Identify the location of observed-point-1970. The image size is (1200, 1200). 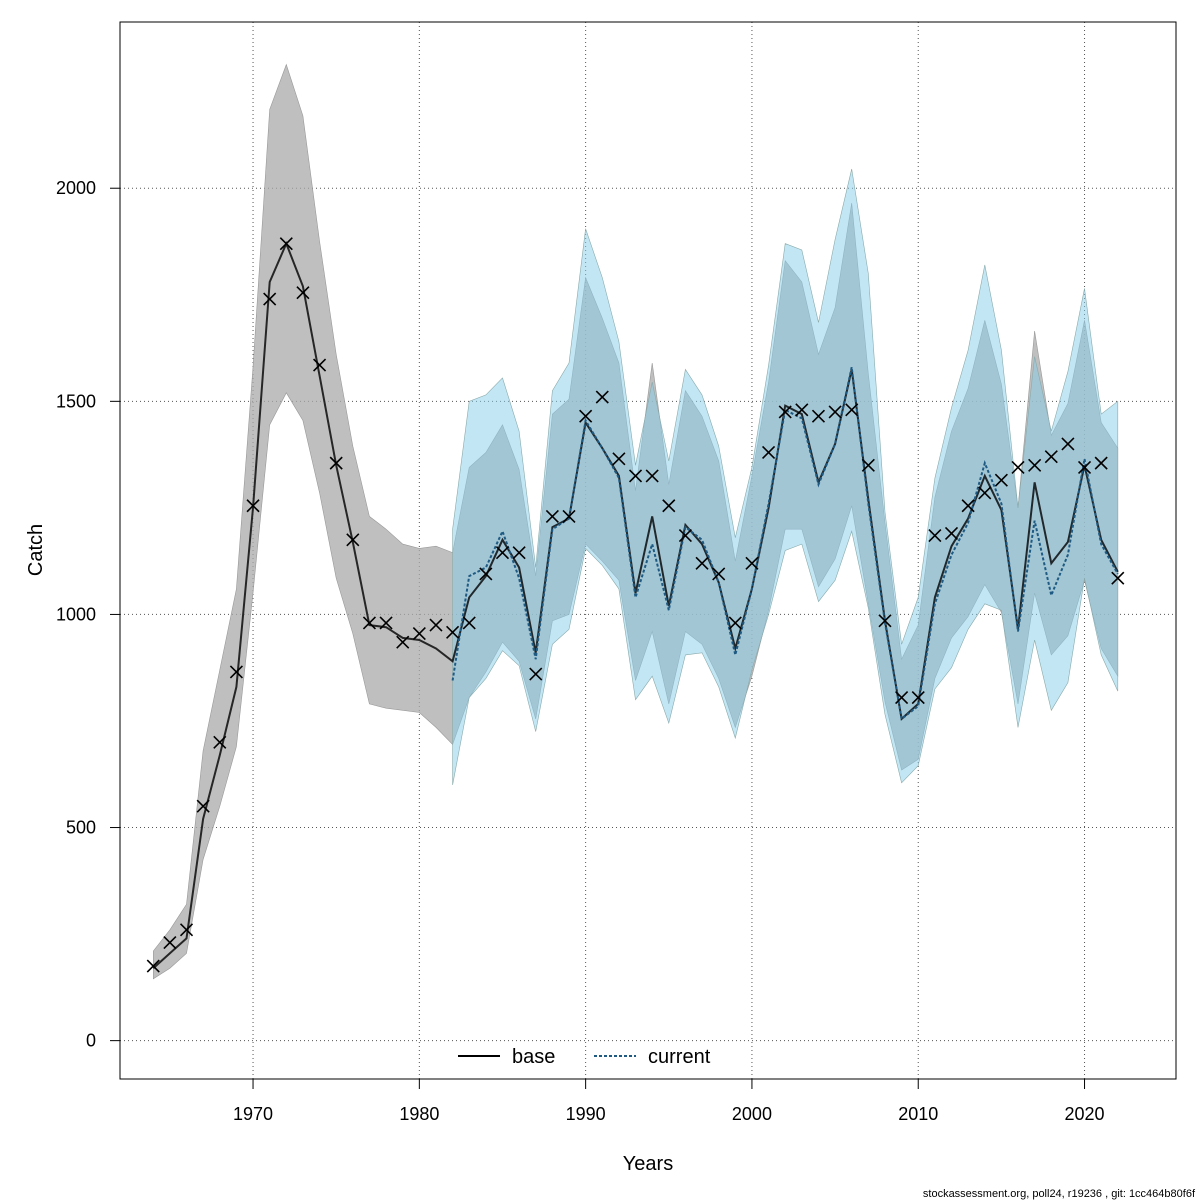
(253, 506).